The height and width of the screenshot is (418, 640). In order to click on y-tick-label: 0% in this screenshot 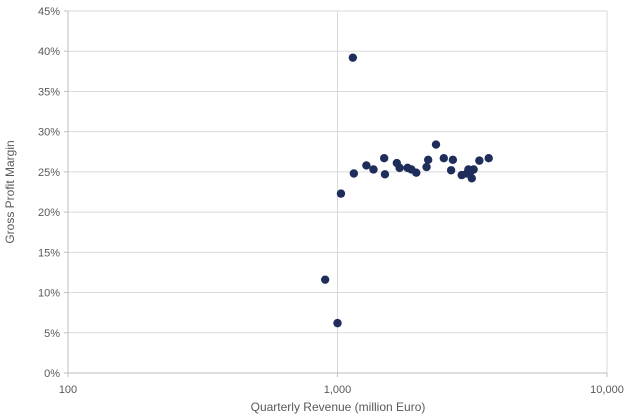, I will do `click(52, 374)`.